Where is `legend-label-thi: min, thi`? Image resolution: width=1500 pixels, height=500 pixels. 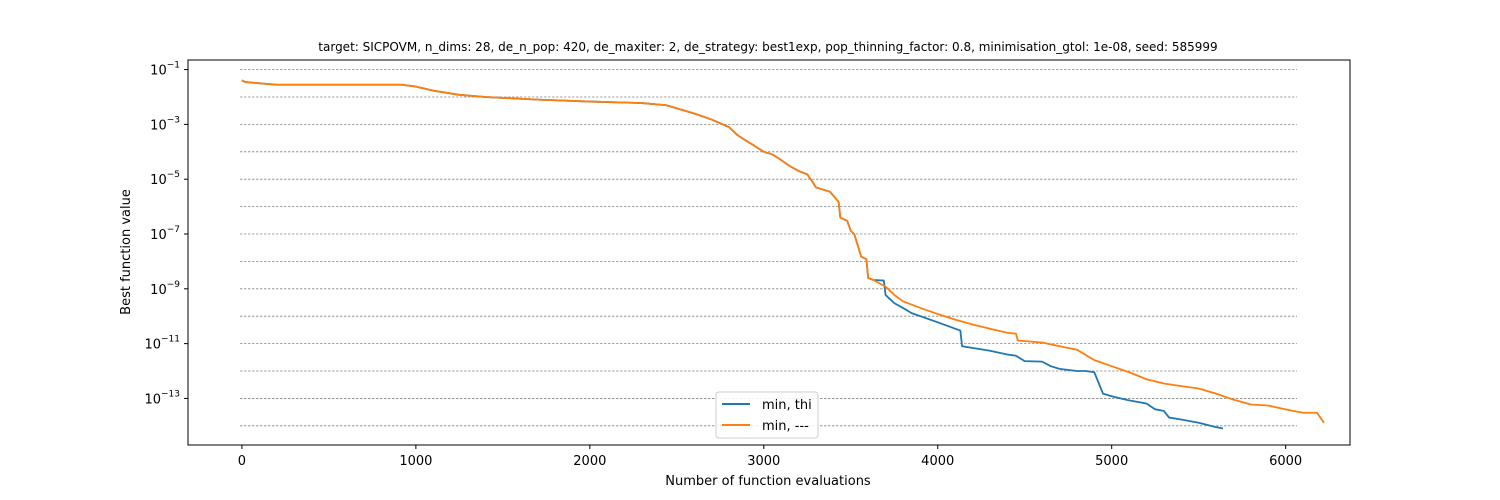 legend-label-thi: min, thi is located at coordinates (787, 405).